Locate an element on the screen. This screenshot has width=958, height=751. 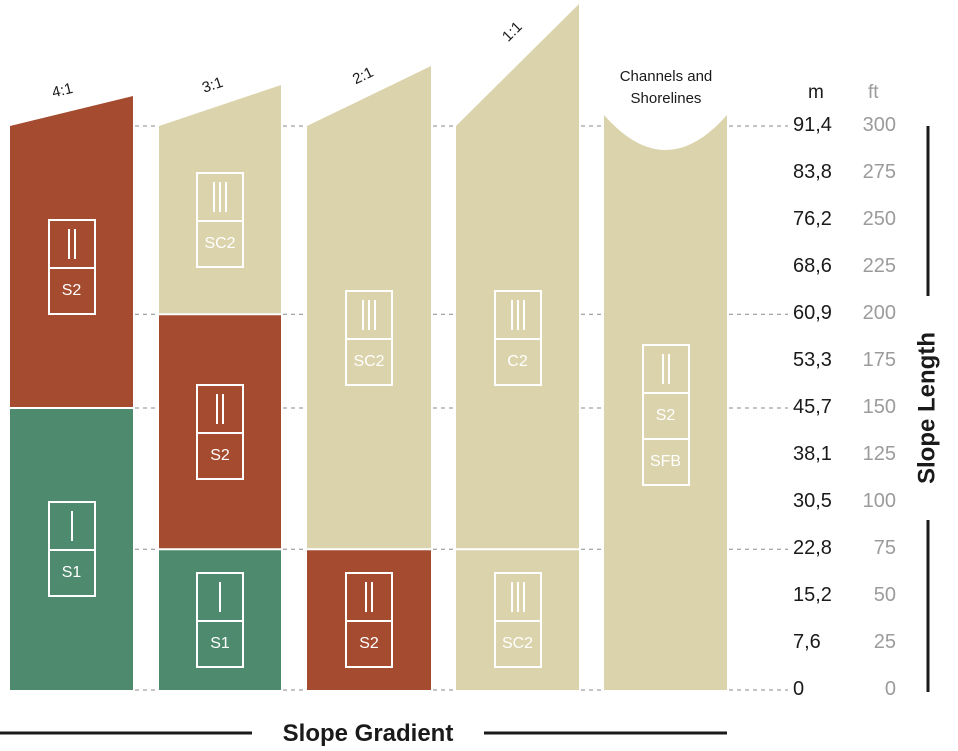
meter-value: 91,4 is located at coordinates (812, 125).